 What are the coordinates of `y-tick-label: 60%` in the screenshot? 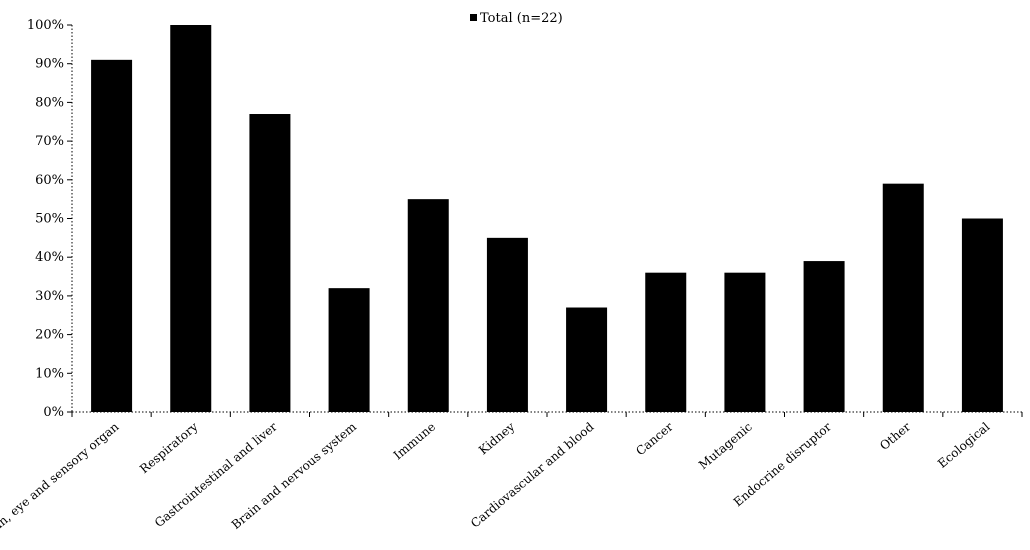 It's located at (49, 180).